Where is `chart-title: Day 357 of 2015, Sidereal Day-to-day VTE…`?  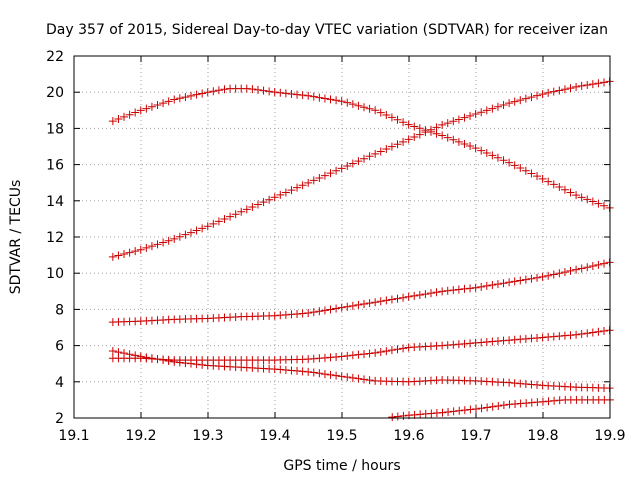 chart-title: Day 357 of 2015, Sidereal Day-to-day VTE… is located at coordinates (327, 30).